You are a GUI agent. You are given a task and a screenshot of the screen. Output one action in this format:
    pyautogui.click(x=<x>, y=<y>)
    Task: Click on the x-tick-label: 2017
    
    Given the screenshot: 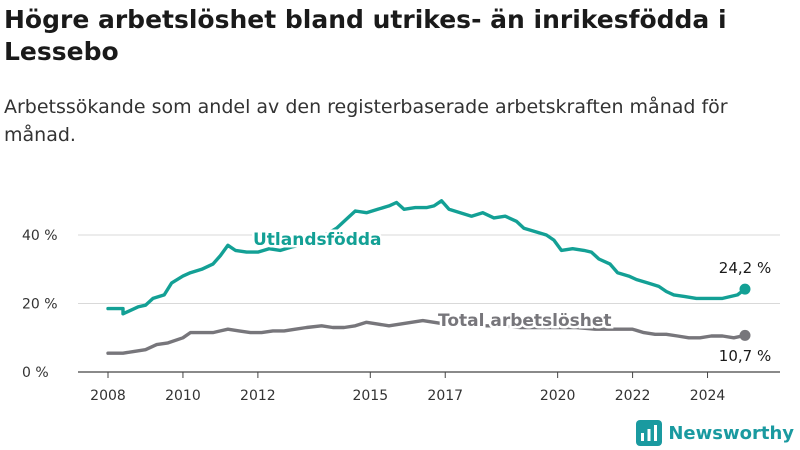 What is the action you would take?
    pyautogui.click(x=445, y=396)
    